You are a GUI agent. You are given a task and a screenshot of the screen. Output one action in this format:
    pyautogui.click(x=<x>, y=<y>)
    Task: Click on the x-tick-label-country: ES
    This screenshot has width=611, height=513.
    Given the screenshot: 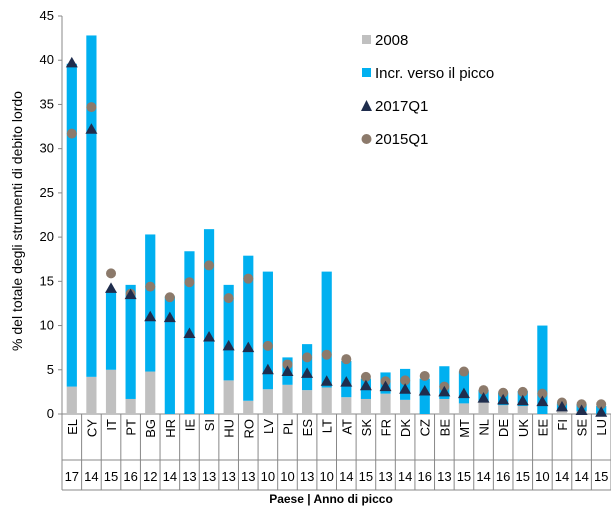 What is the action you would take?
    pyautogui.click(x=307, y=428)
    